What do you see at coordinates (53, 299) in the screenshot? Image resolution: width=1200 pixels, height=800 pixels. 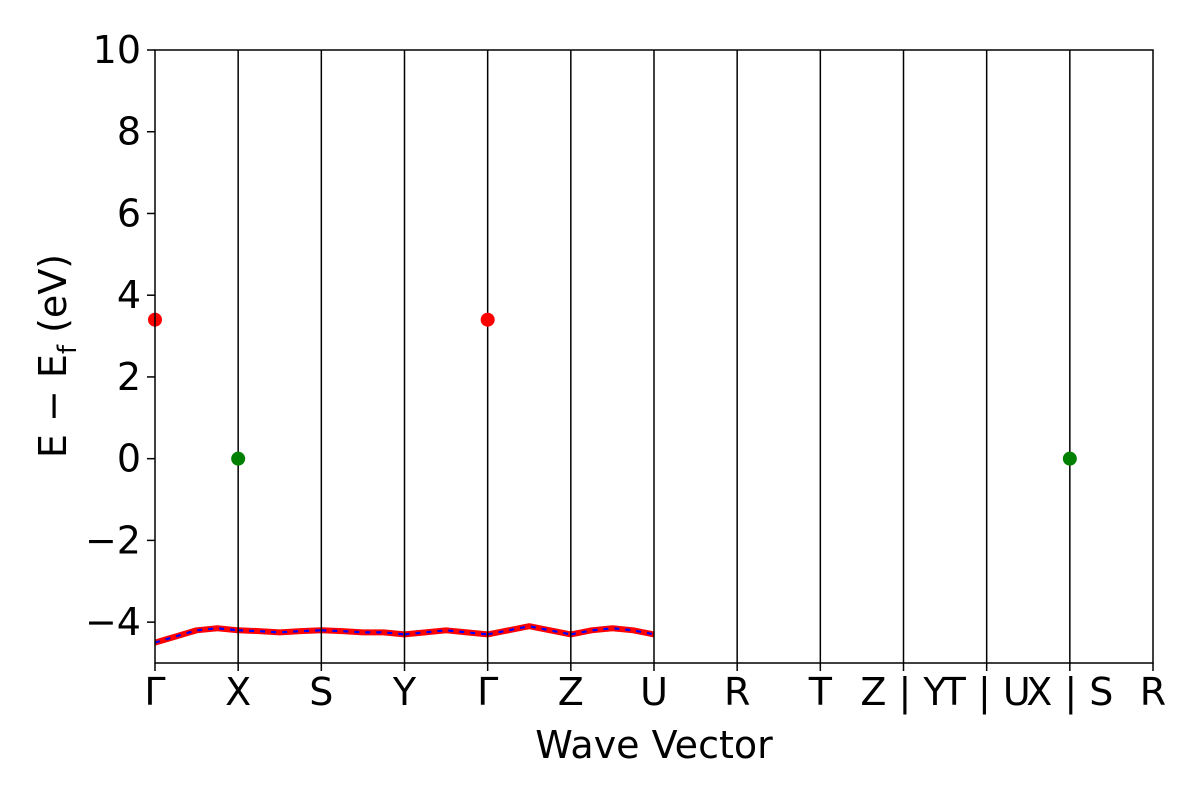 I see `y-axis-title-unit: (eV)` at bounding box center [53, 299].